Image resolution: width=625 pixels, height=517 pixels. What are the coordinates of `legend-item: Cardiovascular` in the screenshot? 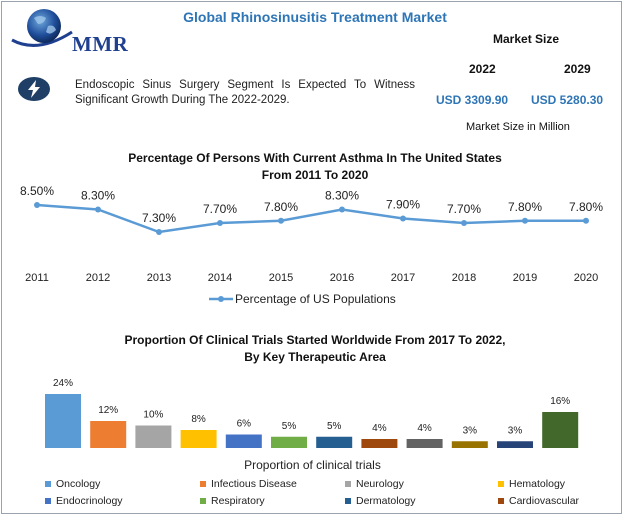 It's located at (538, 501).